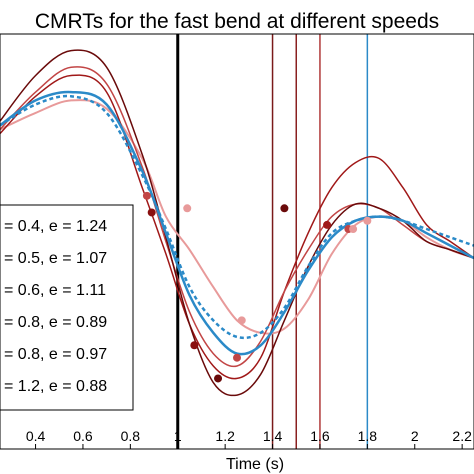  I want to click on x-axis: 0.4 0.6 0.8 1 1.2 1.4 1.6 1.8 2 2.2, so click(249, 438).